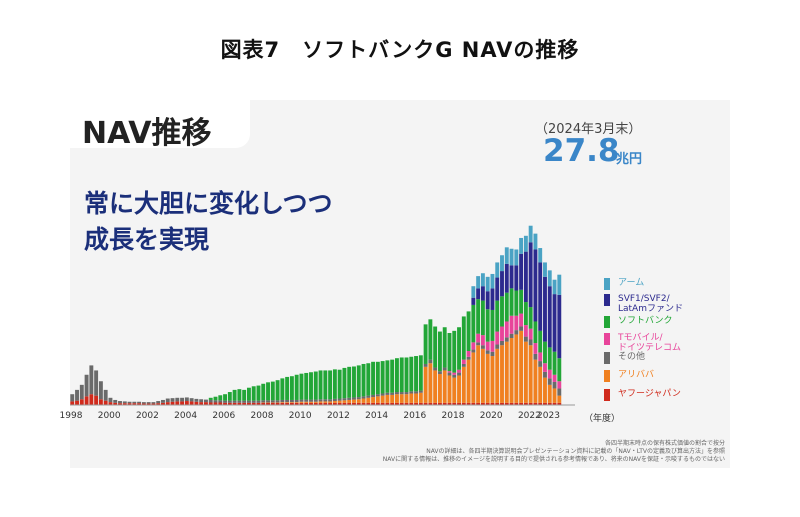 The height and width of the screenshot is (517, 800). What do you see at coordinates (631, 283) in the screenshot?
I see `legend-label: アーム` at bounding box center [631, 283].